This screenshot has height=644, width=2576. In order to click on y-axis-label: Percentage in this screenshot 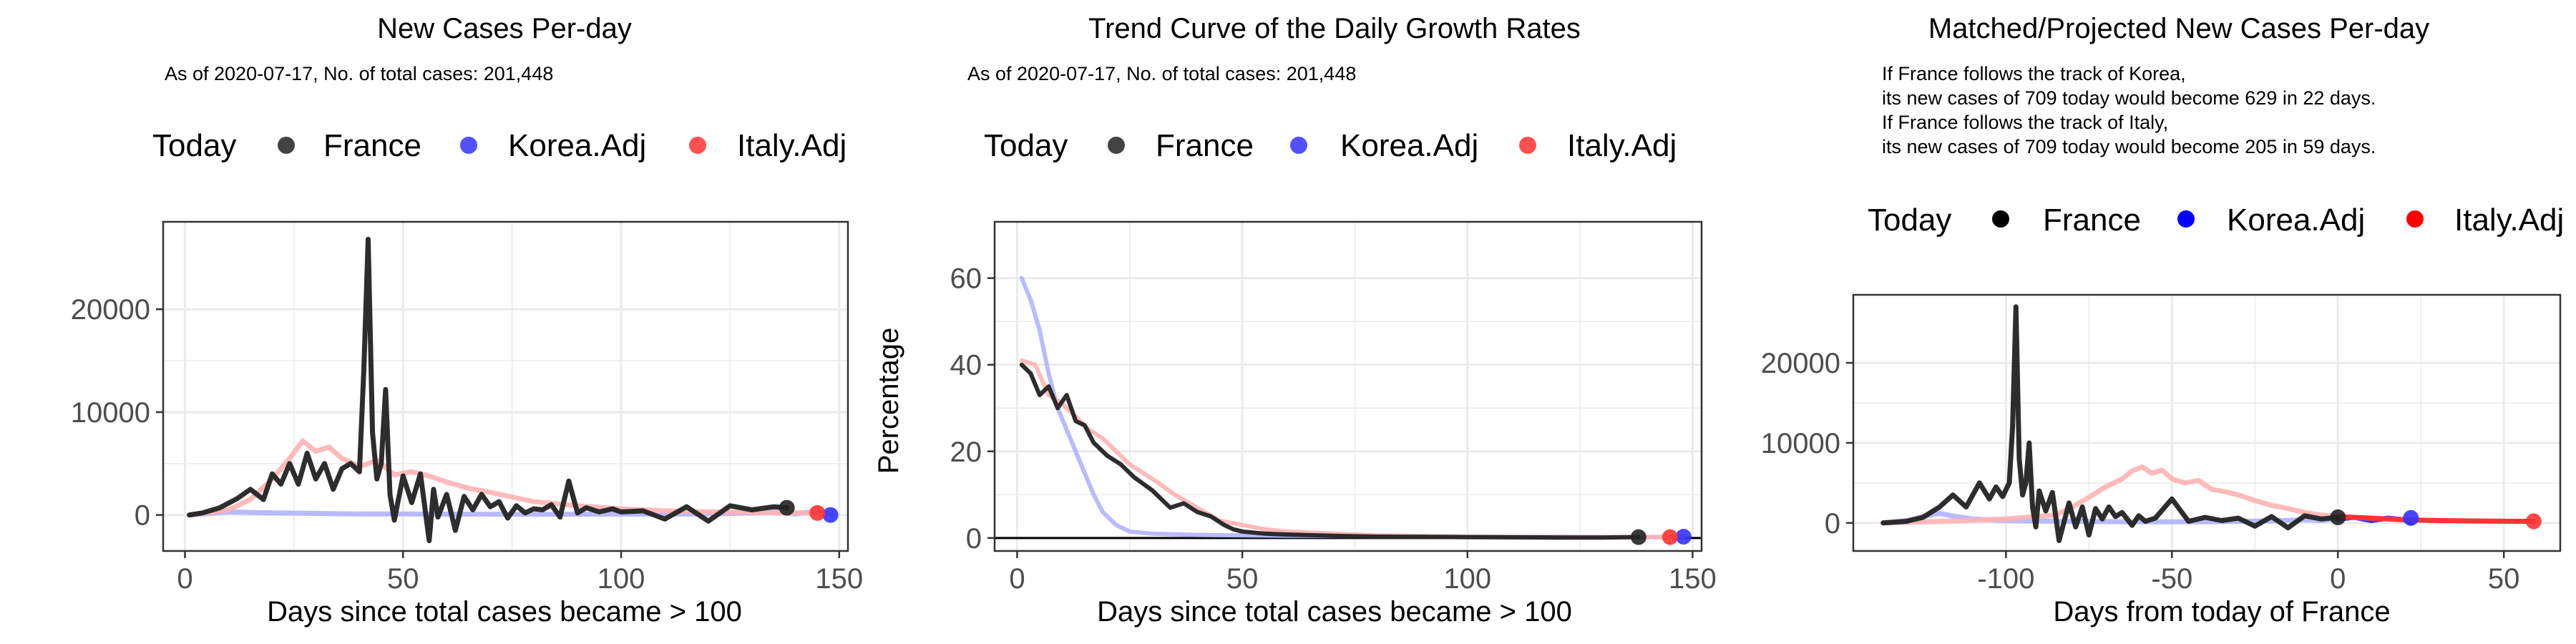, I will do `click(888, 401)`.